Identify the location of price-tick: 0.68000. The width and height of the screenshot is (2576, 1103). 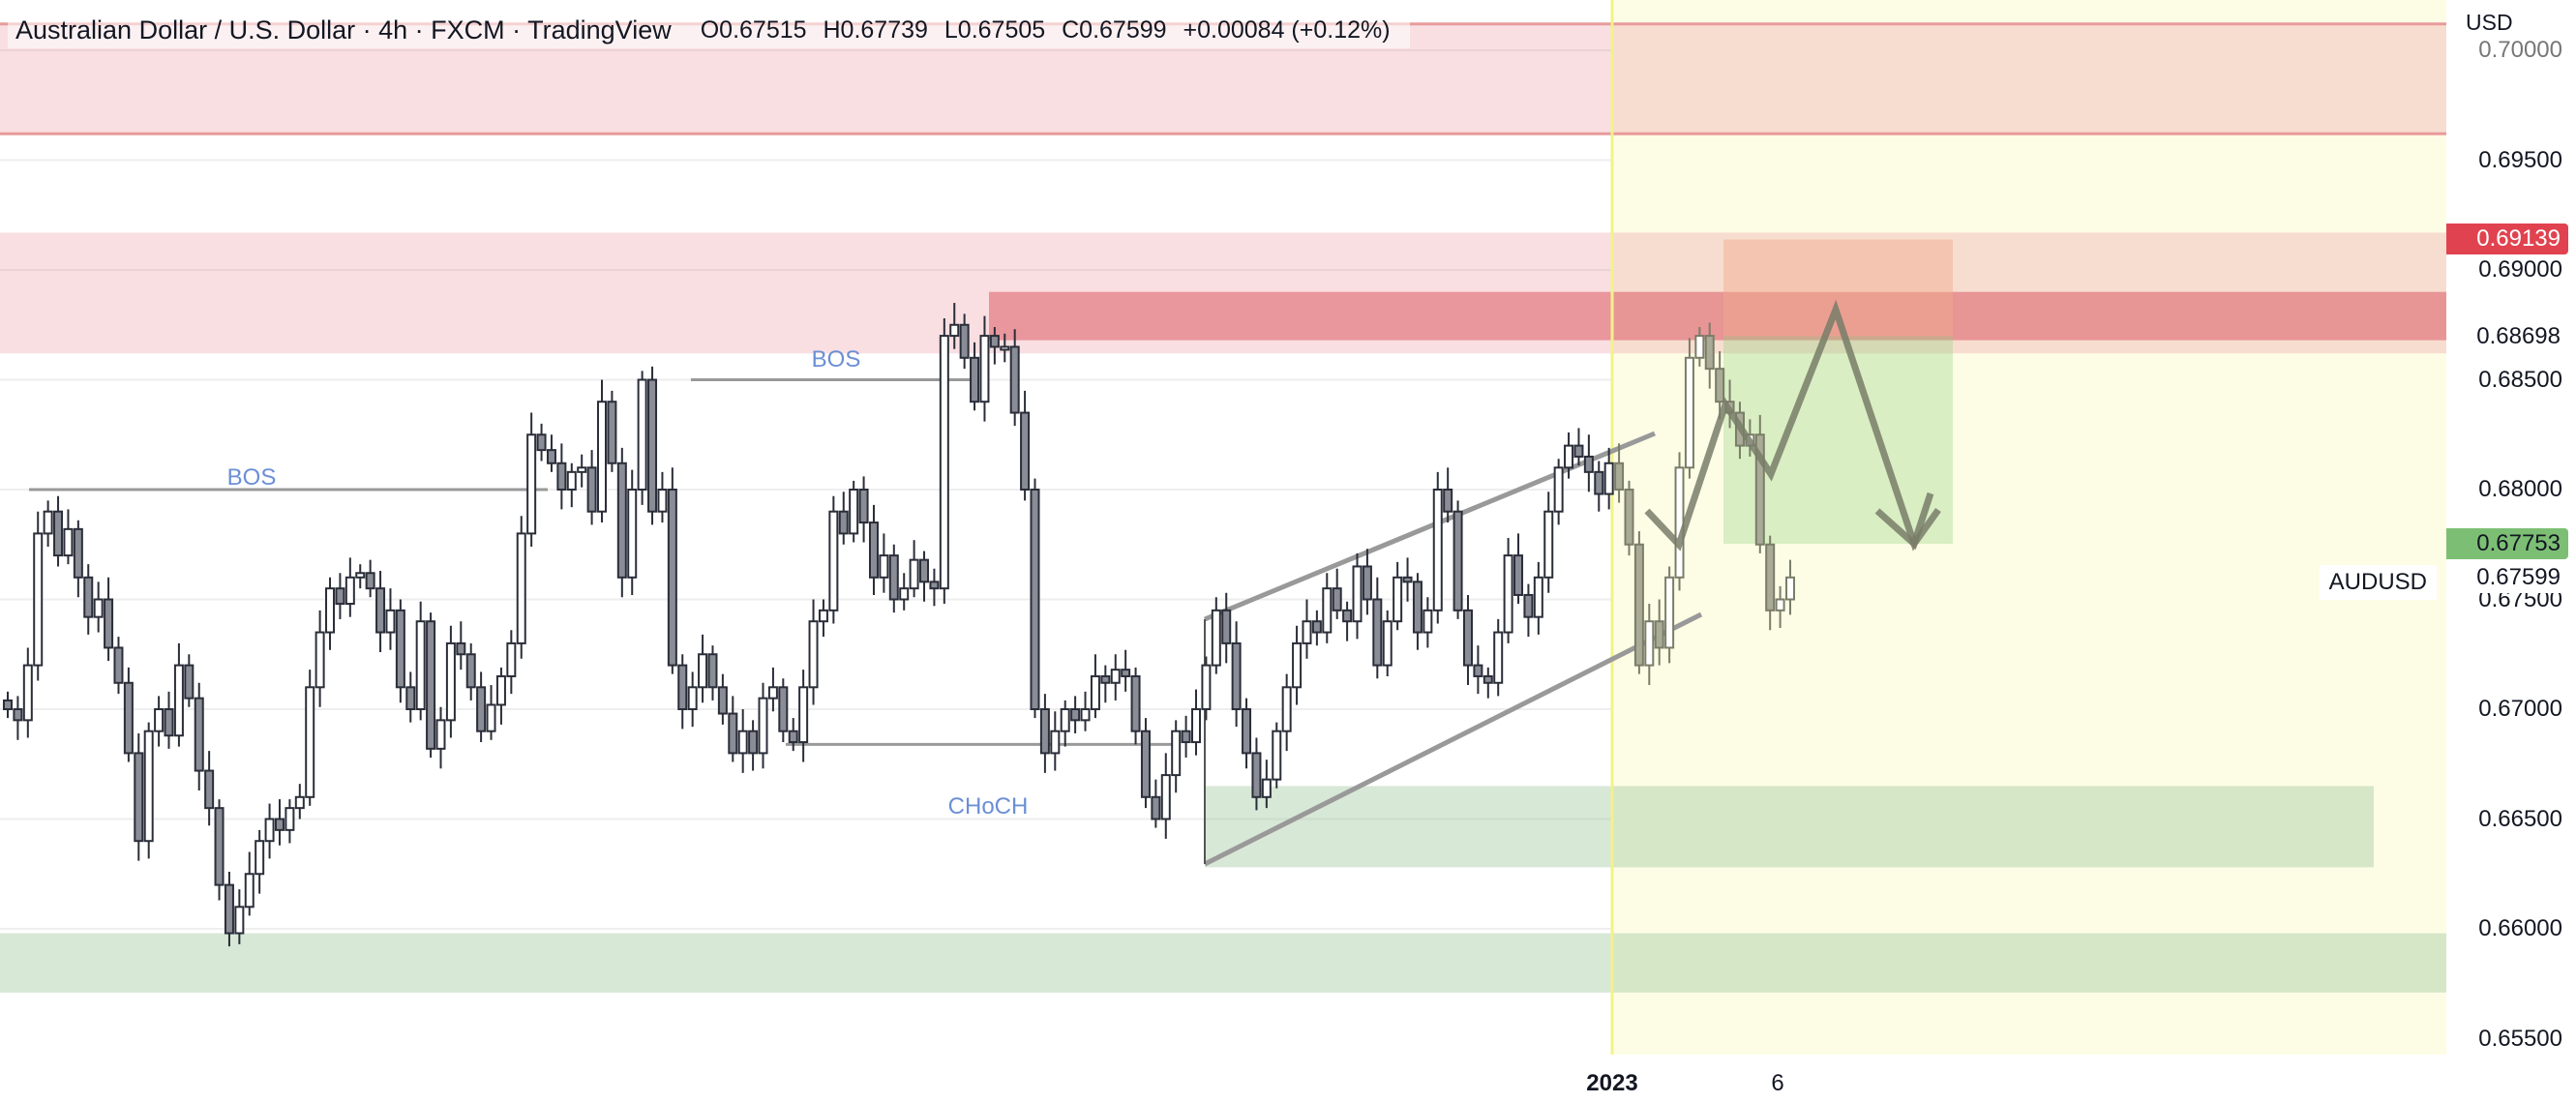
(2520, 489).